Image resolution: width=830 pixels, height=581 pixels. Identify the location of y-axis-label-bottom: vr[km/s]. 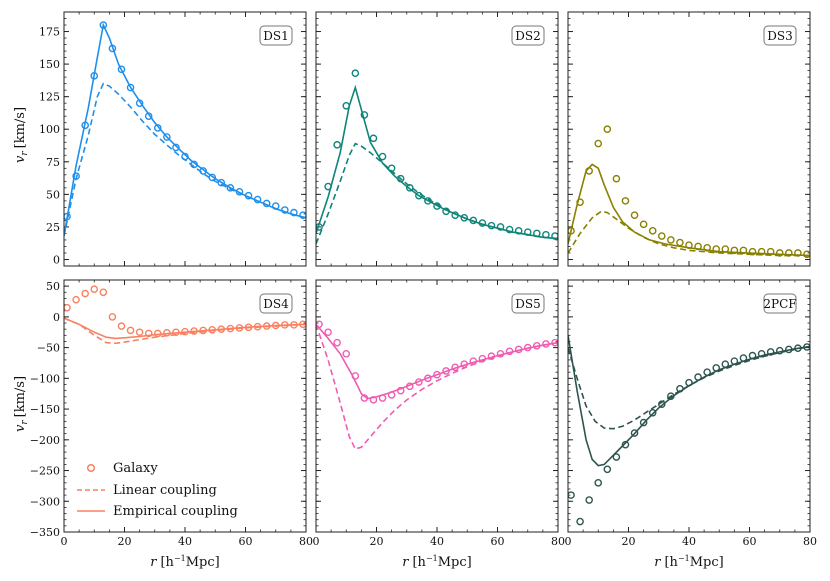
(21, 404).